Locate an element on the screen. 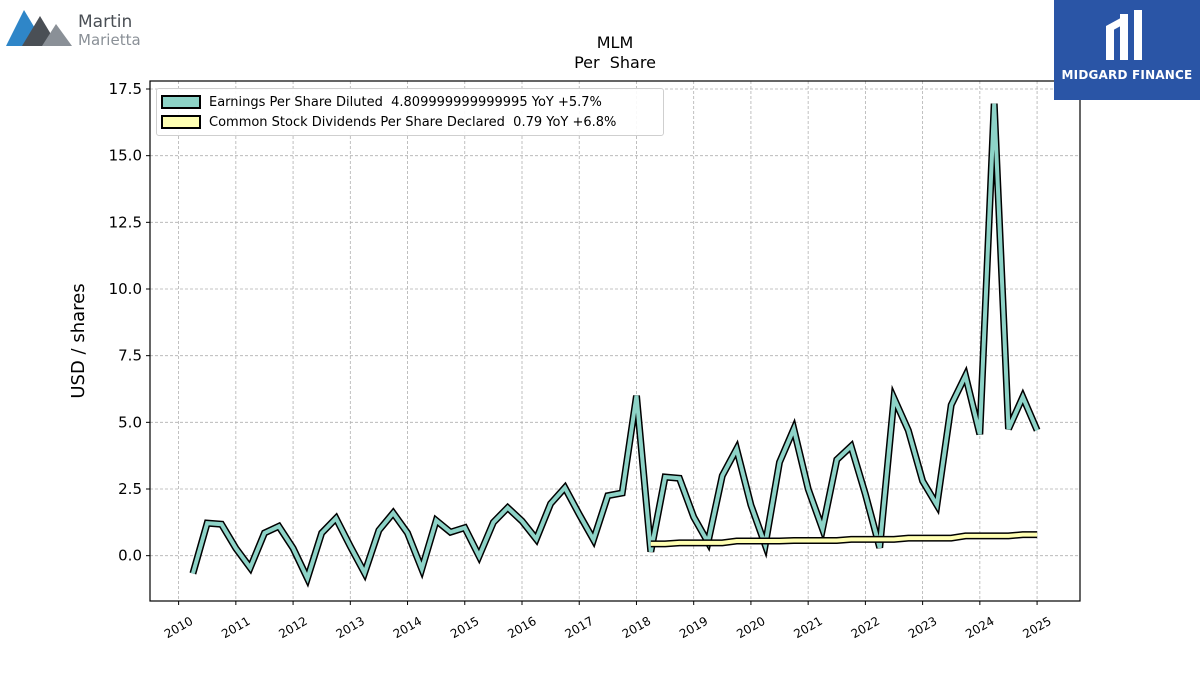  y-tick-label: 5.0 is located at coordinates (130, 422).